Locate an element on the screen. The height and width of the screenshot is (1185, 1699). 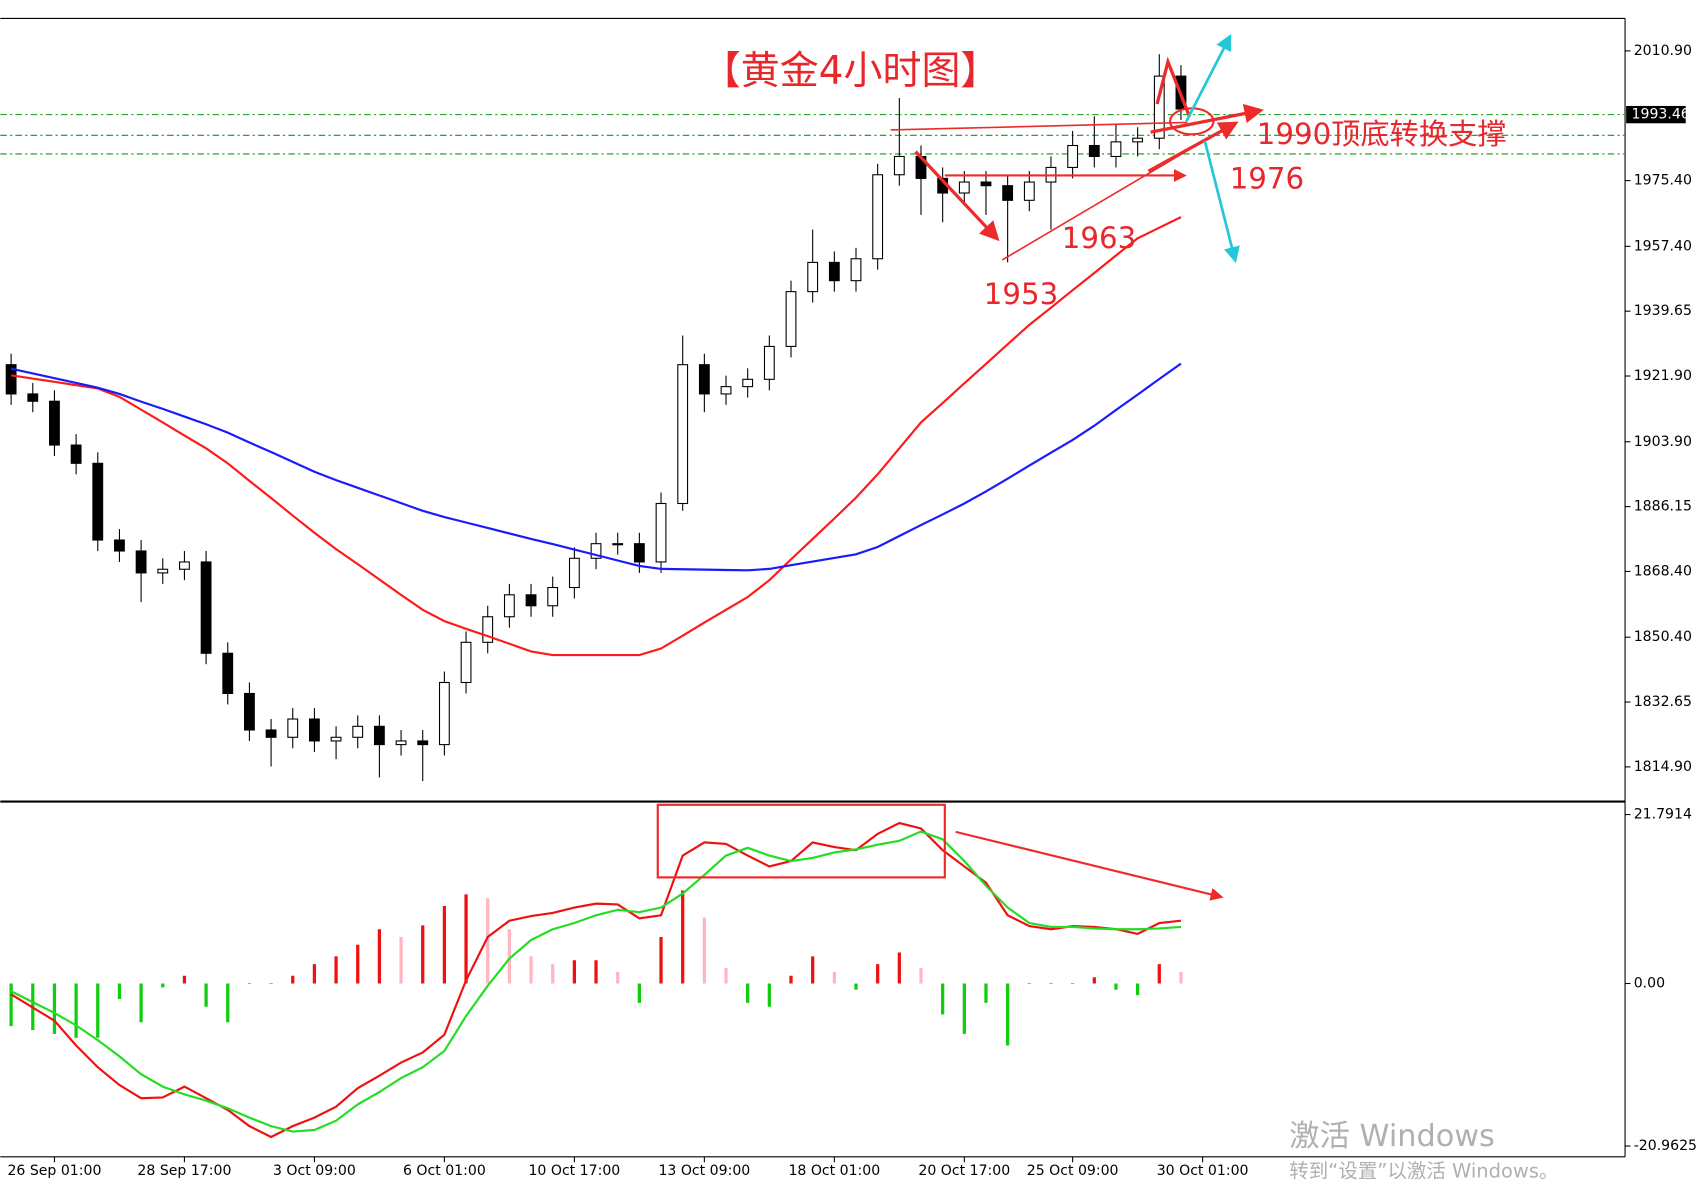
y-tick-label: 1975.40 is located at coordinates (1663, 181).